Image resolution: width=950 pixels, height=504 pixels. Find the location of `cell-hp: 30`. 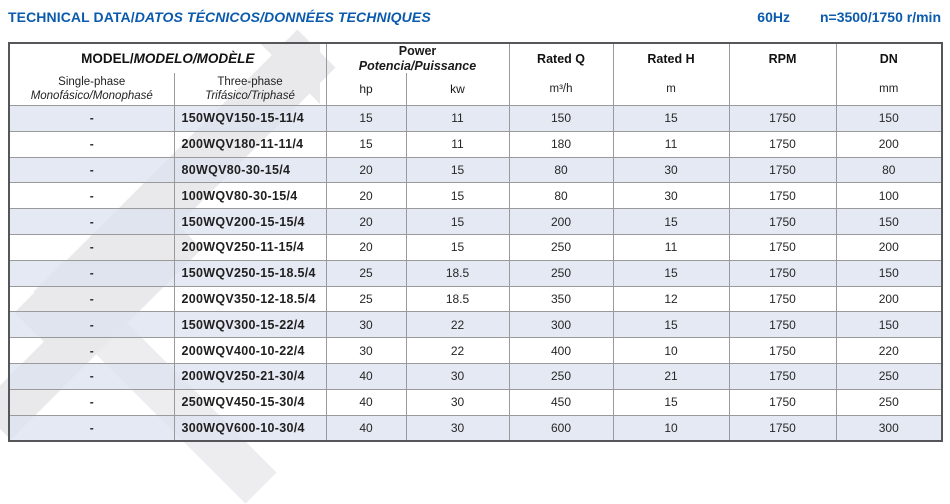

cell-hp: 30 is located at coordinates (366, 325).